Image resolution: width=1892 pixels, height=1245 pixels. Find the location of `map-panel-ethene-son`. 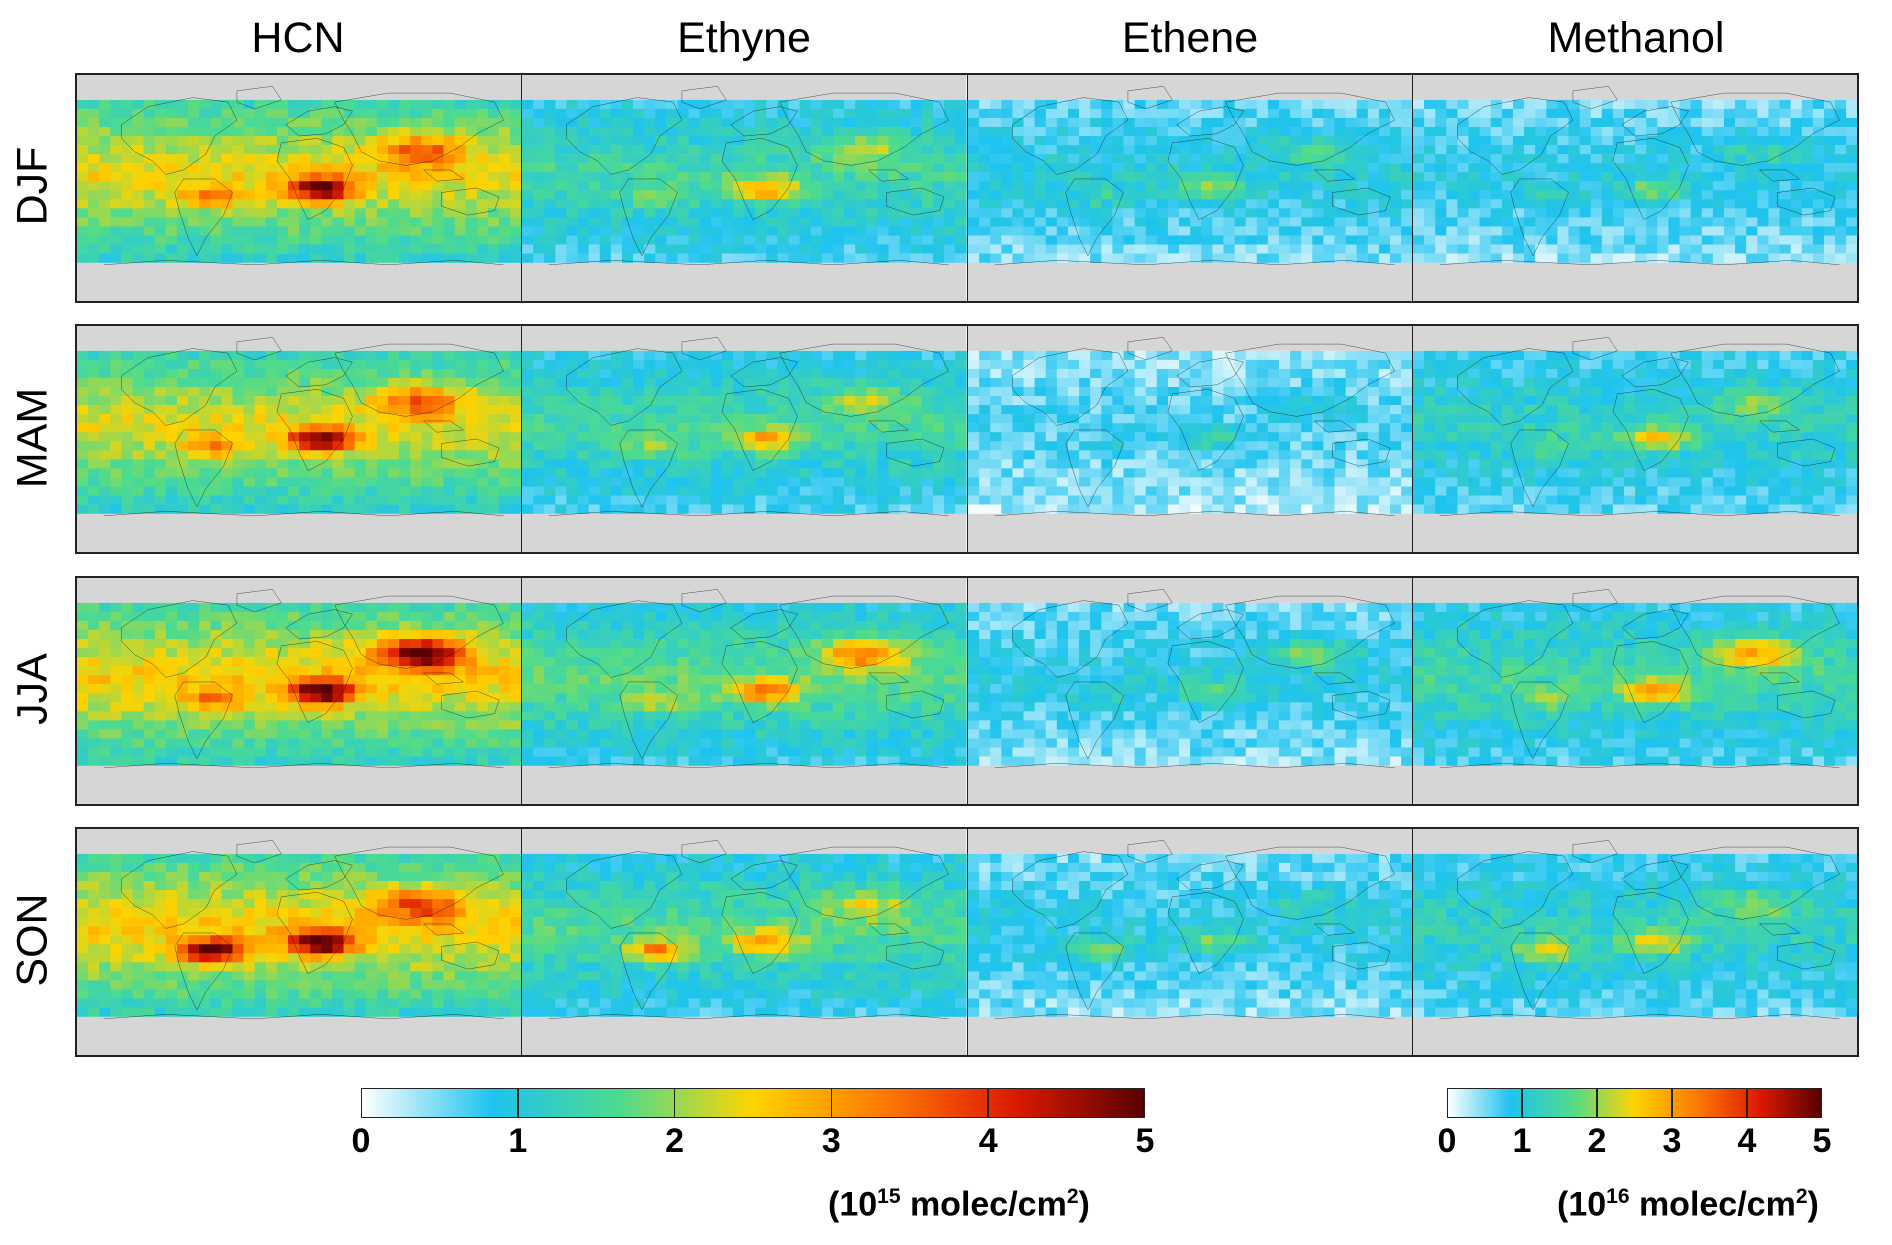

map-panel-ethene-son is located at coordinates (1189, 942).